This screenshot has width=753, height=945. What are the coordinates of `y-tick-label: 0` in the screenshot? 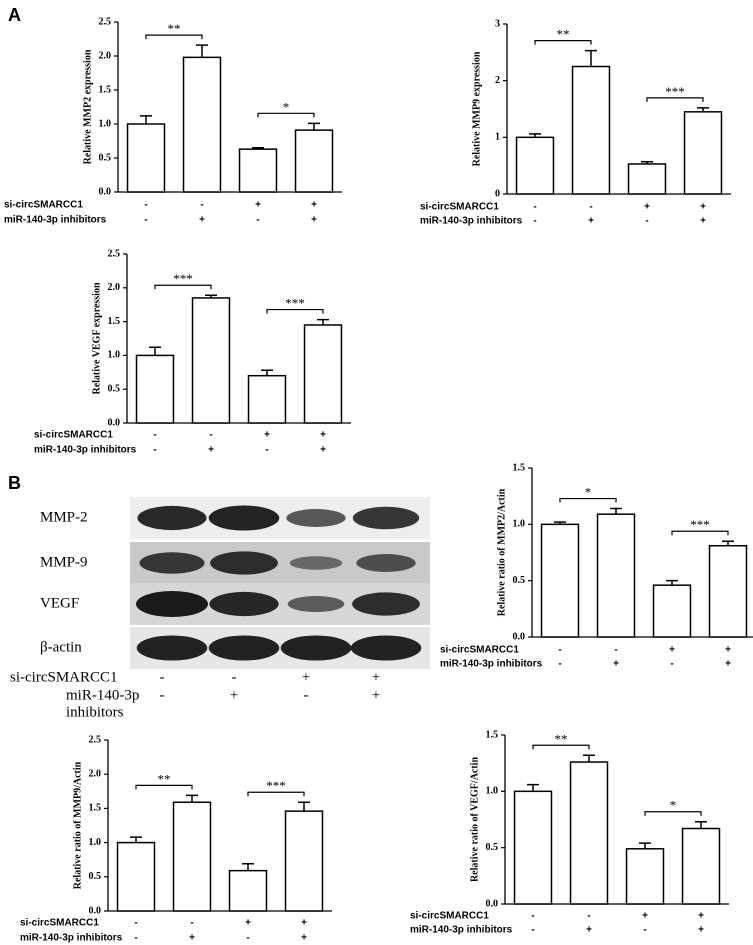 It's located at (497, 193).